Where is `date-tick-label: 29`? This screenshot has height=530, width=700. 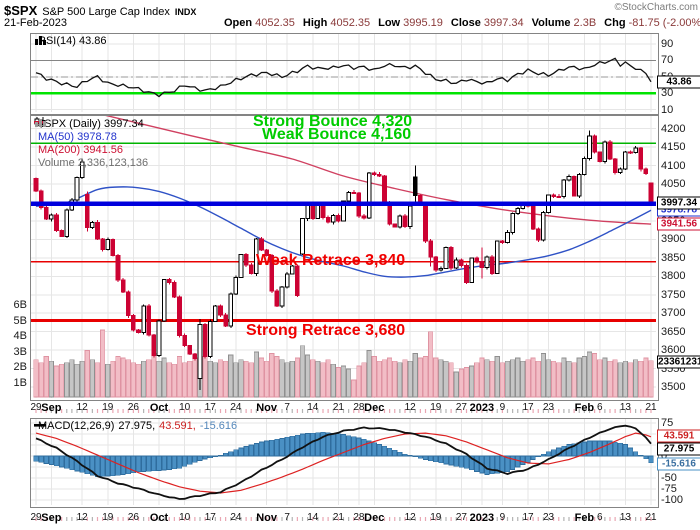
date-tick-label: 29 is located at coordinates (36, 517).